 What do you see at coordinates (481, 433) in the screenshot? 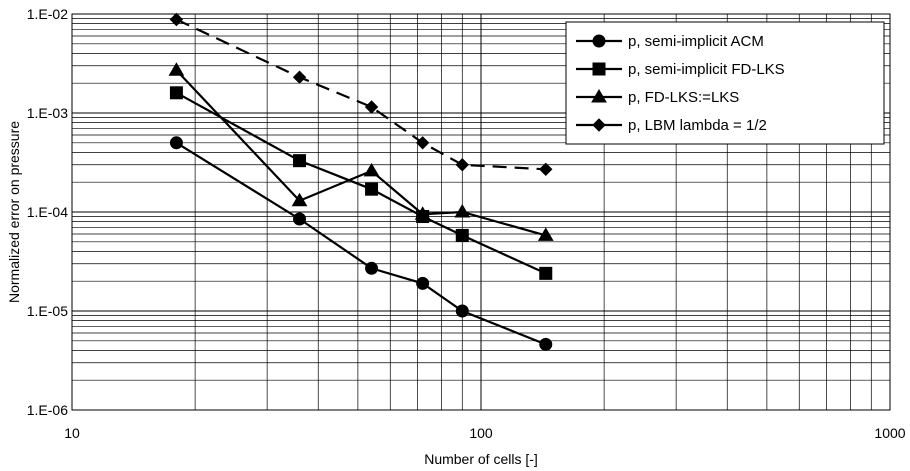
I see `x-tick-label: 100` at bounding box center [481, 433].